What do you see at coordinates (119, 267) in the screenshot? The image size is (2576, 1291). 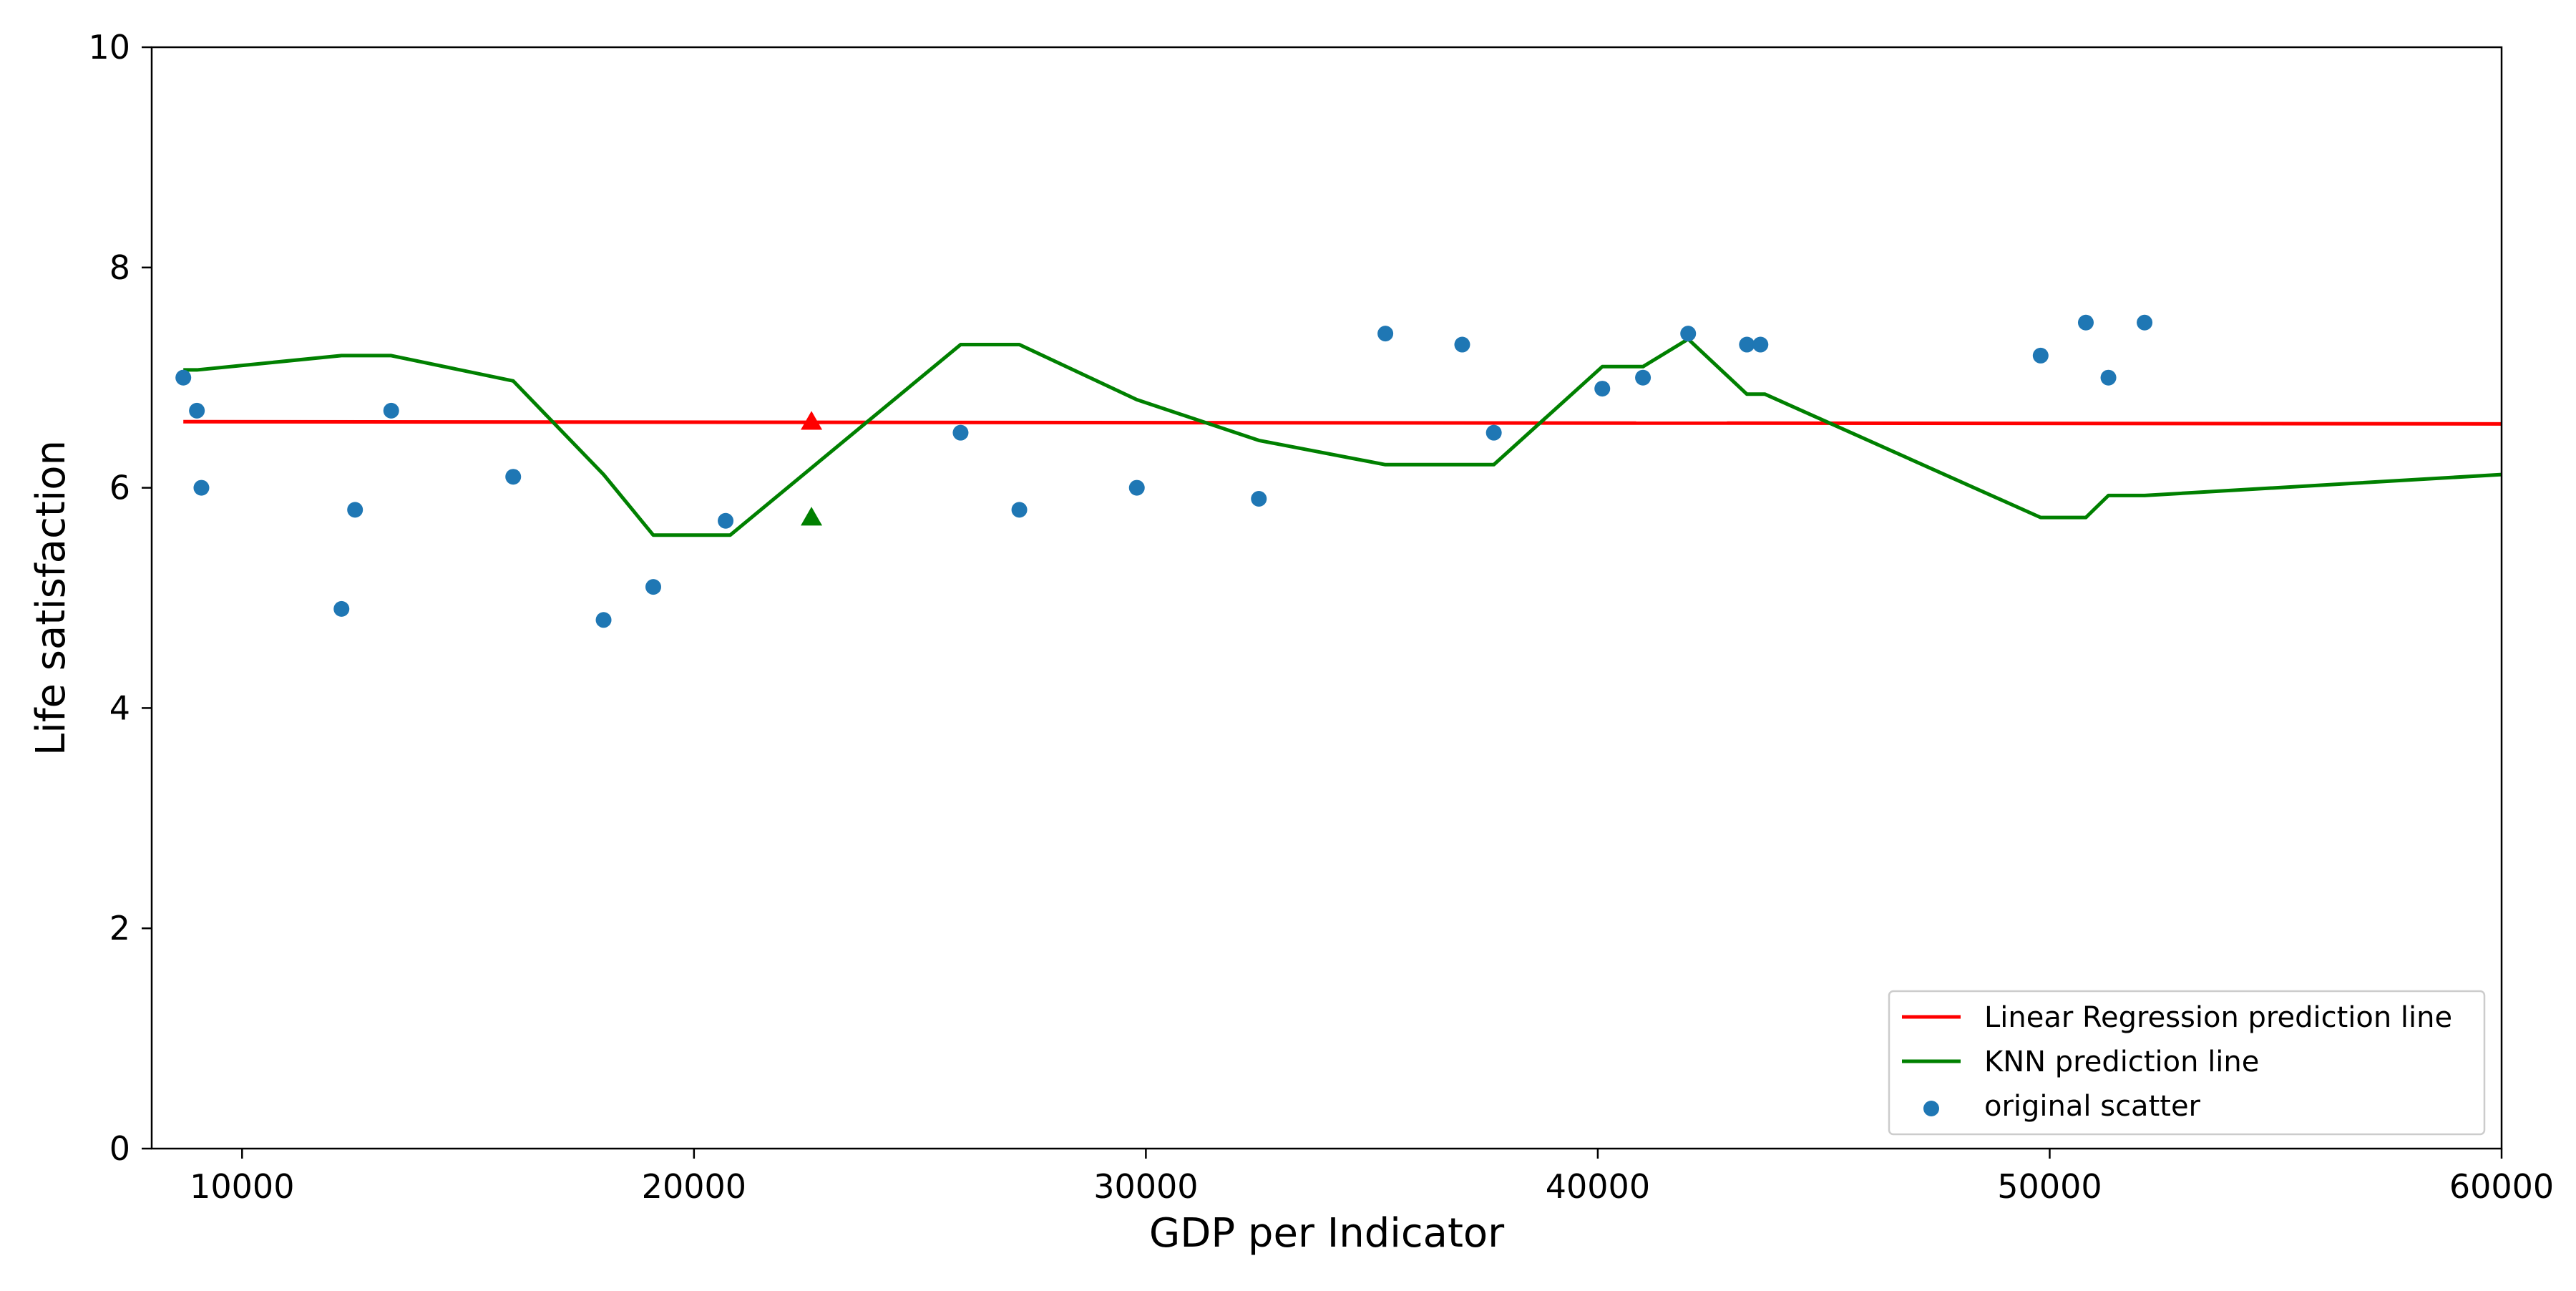 I see `y-tick-label: 8` at bounding box center [119, 267].